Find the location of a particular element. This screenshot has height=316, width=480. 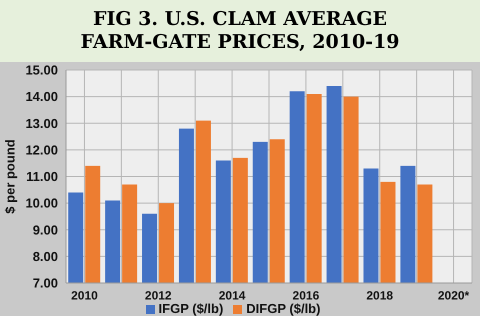

y-tick-label: 9.00 is located at coordinates (45, 230).